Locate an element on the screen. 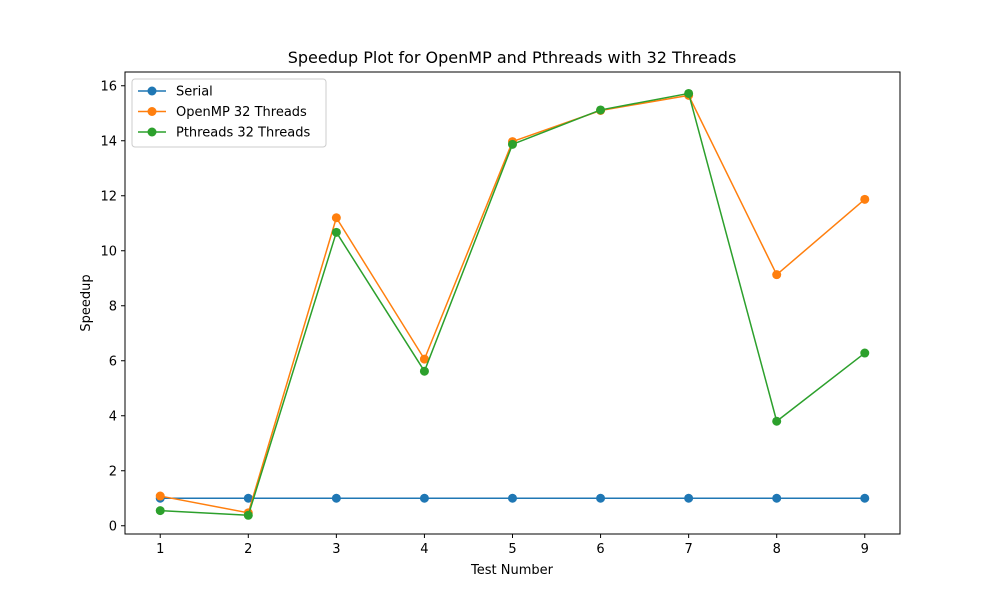 This screenshot has width=1000, height=600. y-tick-label: 8 is located at coordinates (113, 306).